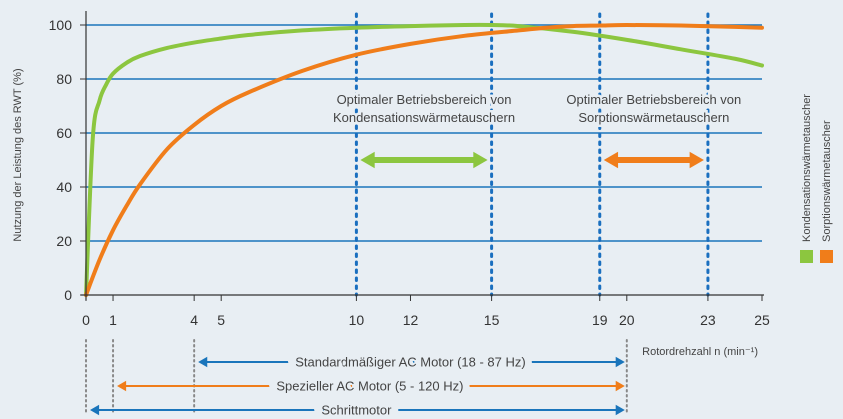 The width and height of the screenshot is (843, 419). What do you see at coordinates (194, 320) in the screenshot?
I see `x-tick-4: 4` at bounding box center [194, 320].